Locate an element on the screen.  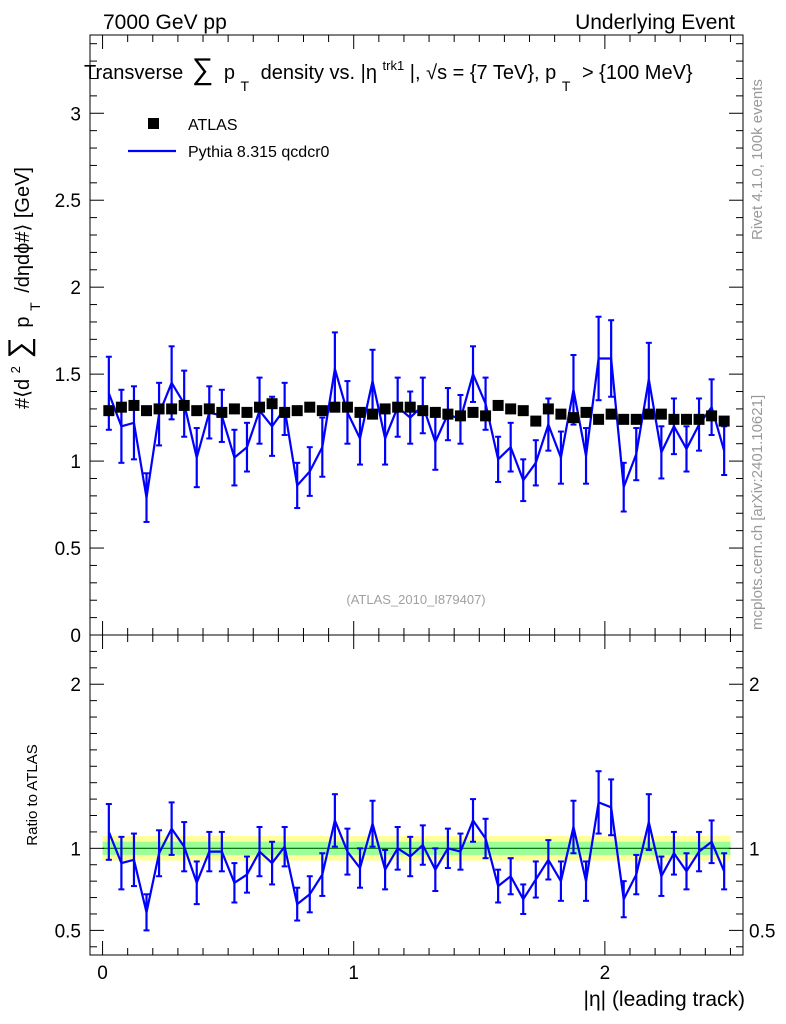
ylabel-part-a: #⟨d is located at coordinates (23, 394).